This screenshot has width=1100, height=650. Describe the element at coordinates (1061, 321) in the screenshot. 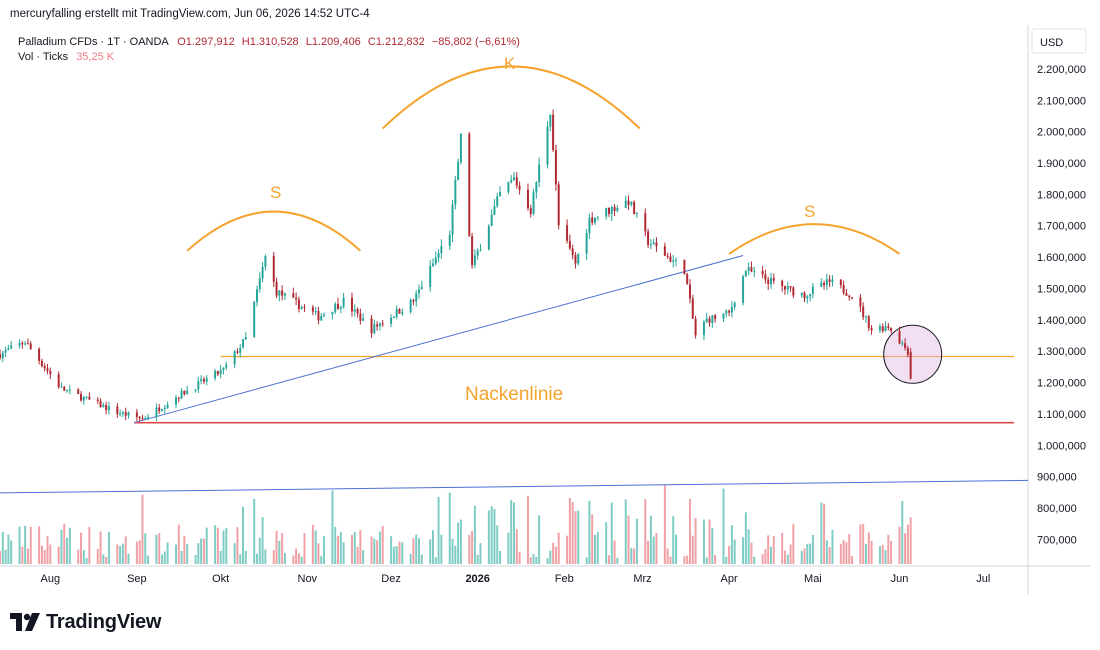

I see `price-tick-label: 1.400,000` at that location.